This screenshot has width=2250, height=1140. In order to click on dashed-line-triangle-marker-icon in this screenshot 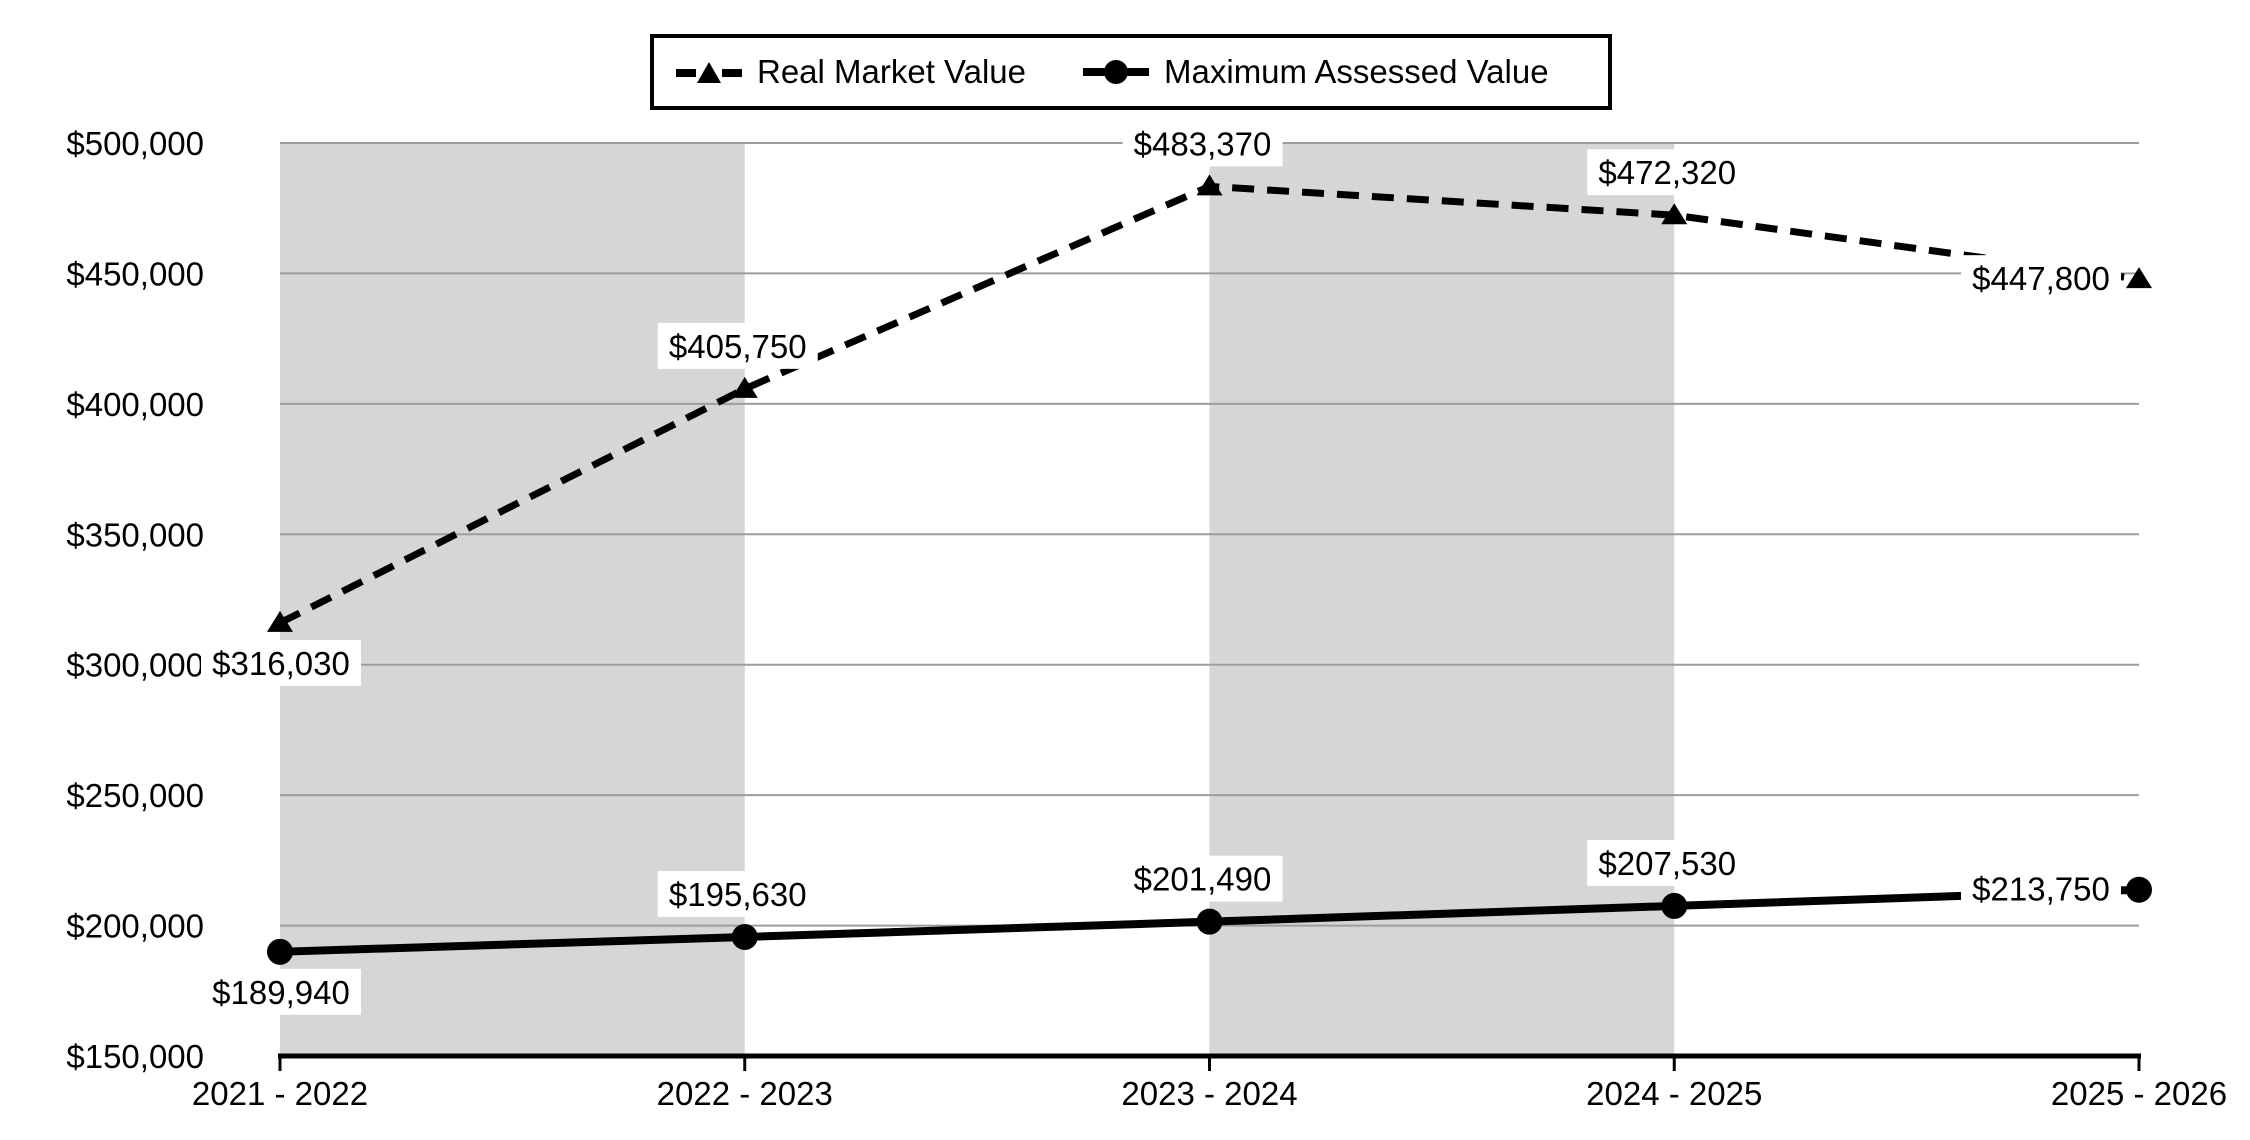, I will do `click(709, 72)`.